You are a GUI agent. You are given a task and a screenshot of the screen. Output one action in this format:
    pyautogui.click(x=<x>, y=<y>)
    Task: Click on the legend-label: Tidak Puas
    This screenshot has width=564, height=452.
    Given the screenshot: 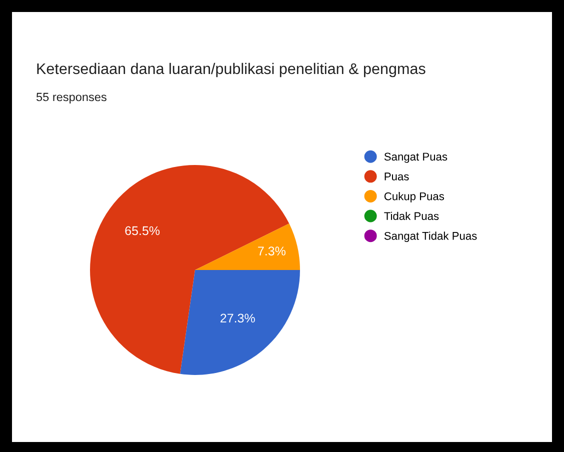 What is the action you would take?
    pyautogui.click(x=411, y=216)
    